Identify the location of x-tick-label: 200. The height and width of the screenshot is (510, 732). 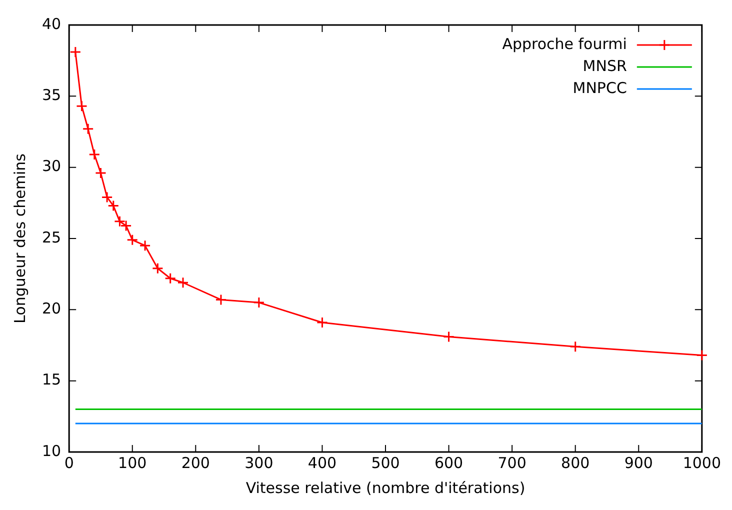
(195, 463).